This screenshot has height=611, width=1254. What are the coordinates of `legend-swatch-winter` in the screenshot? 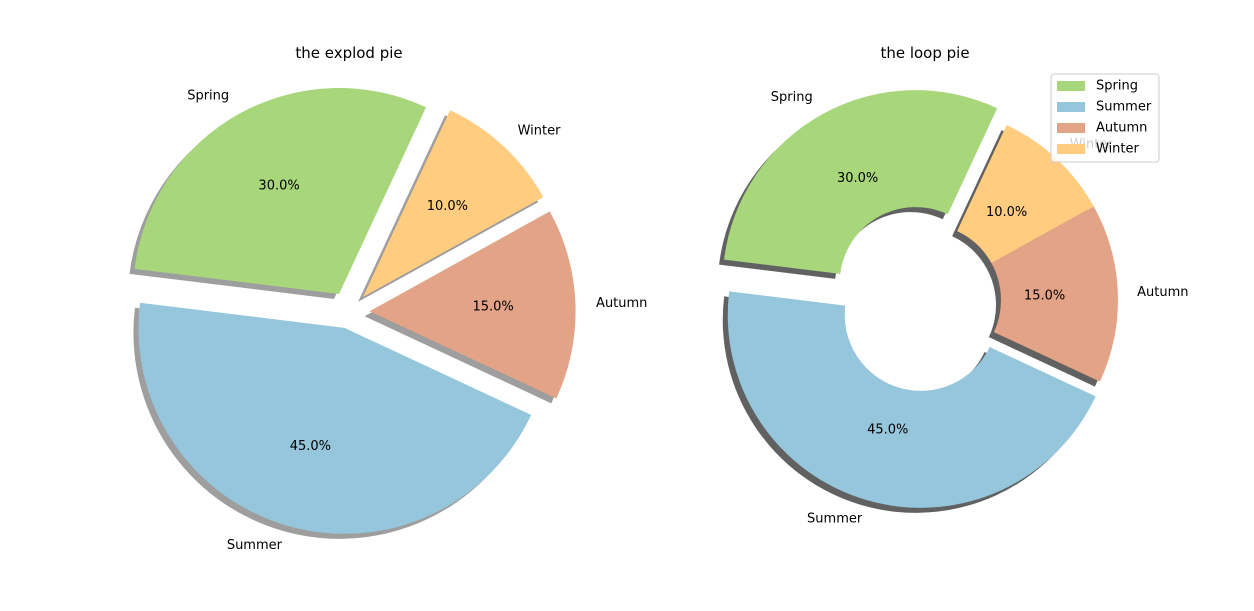 It's located at (1071, 149).